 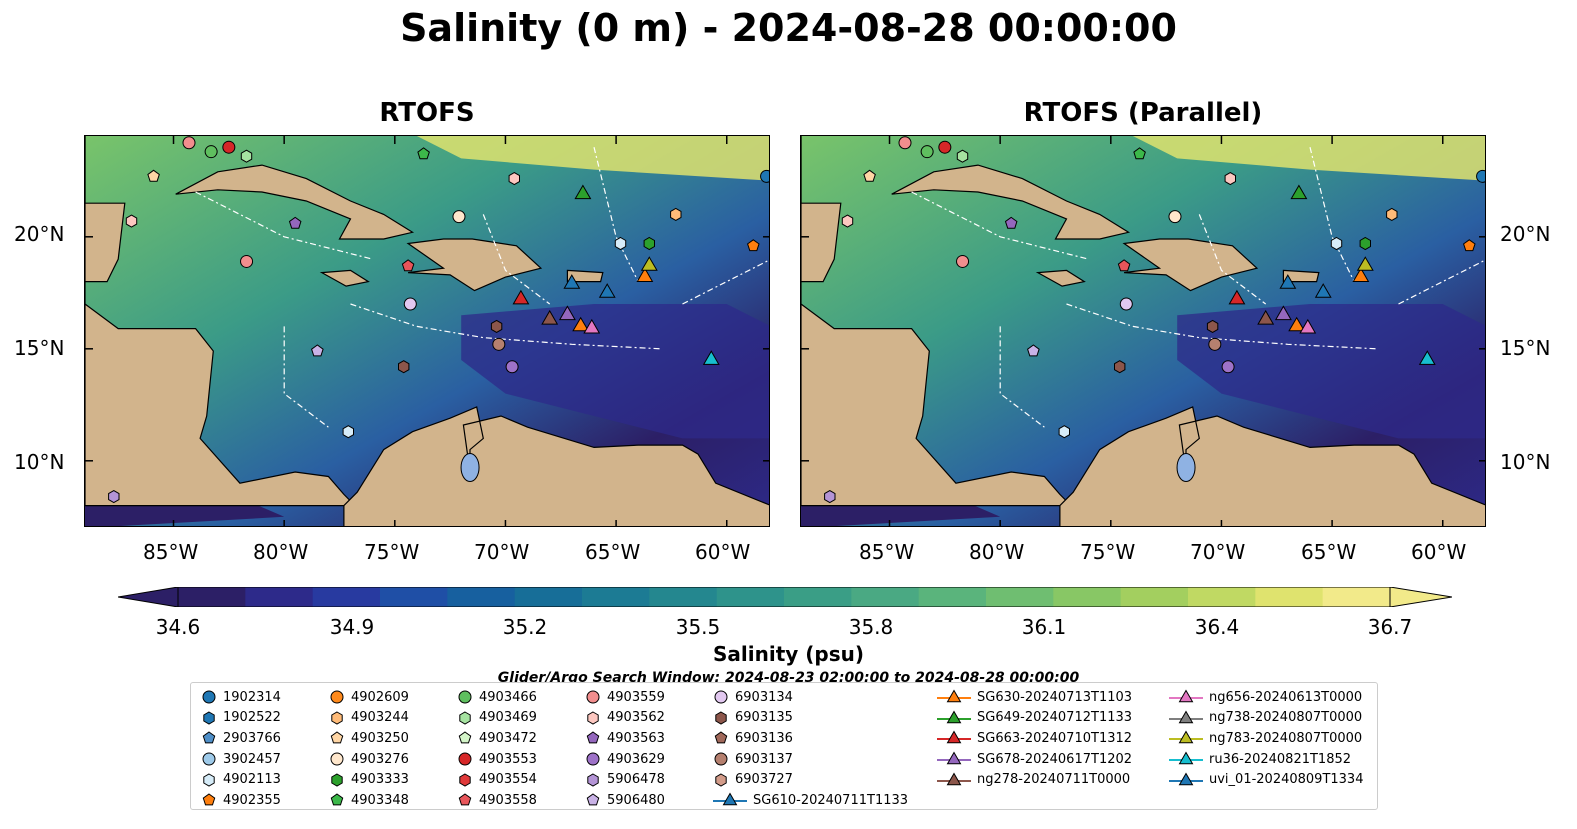 What do you see at coordinates (392, 552) in the screenshot?
I see `lon-label-75w-left: 75°W` at bounding box center [392, 552].